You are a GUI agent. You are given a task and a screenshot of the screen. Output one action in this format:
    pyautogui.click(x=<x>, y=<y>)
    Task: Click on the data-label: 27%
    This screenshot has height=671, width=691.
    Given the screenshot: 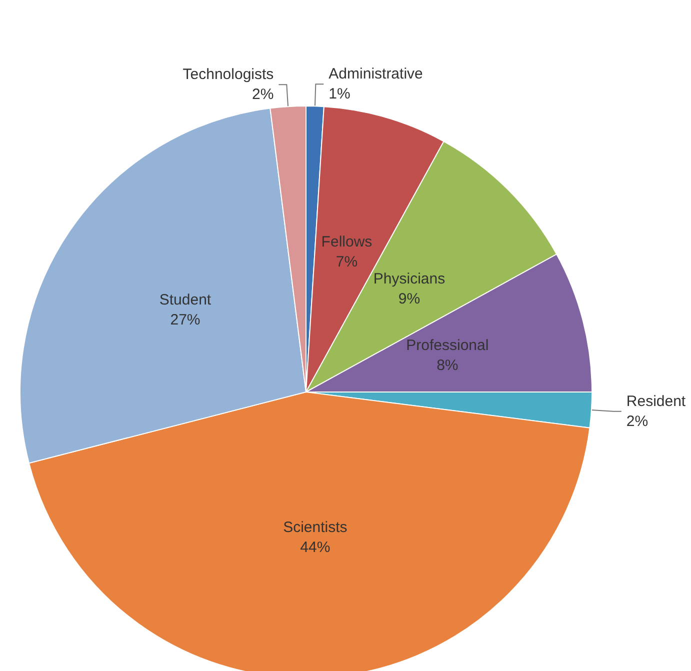 What is the action you would take?
    pyautogui.click(x=185, y=319)
    